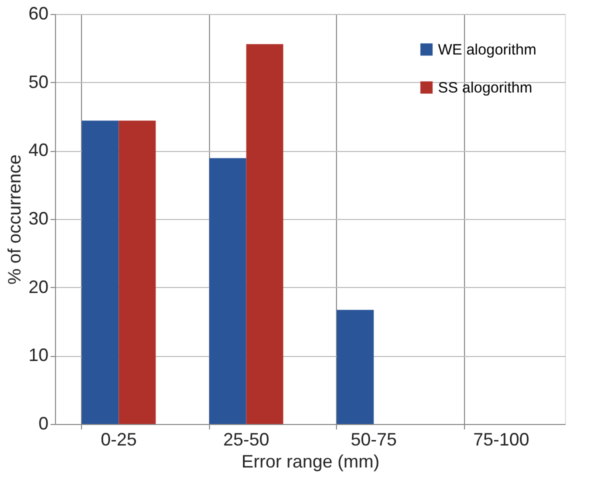 This screenshot has height=492, width=597. I want to click on y-tick-label: 10, so click(38, 355).